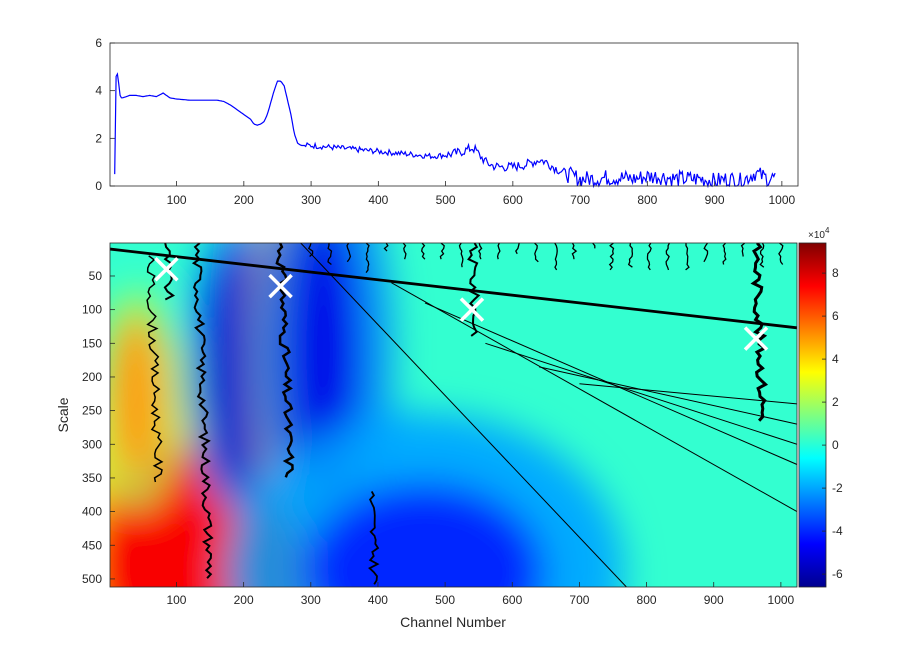 This screenshot has height=650, width=900. What do you see at coordinates (311, 600) in the screenshot?
I see `scalogram-x-tick-label: 300` at bounding box center [311, 600].